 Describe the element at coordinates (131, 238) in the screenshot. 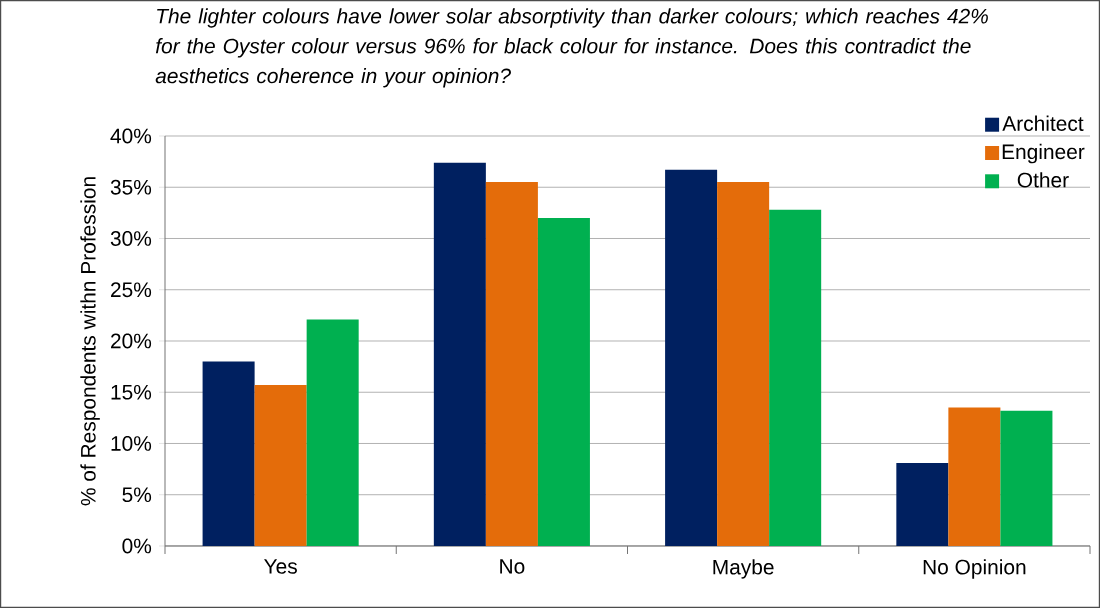

I see `y-tick-label: 30%` at that location.